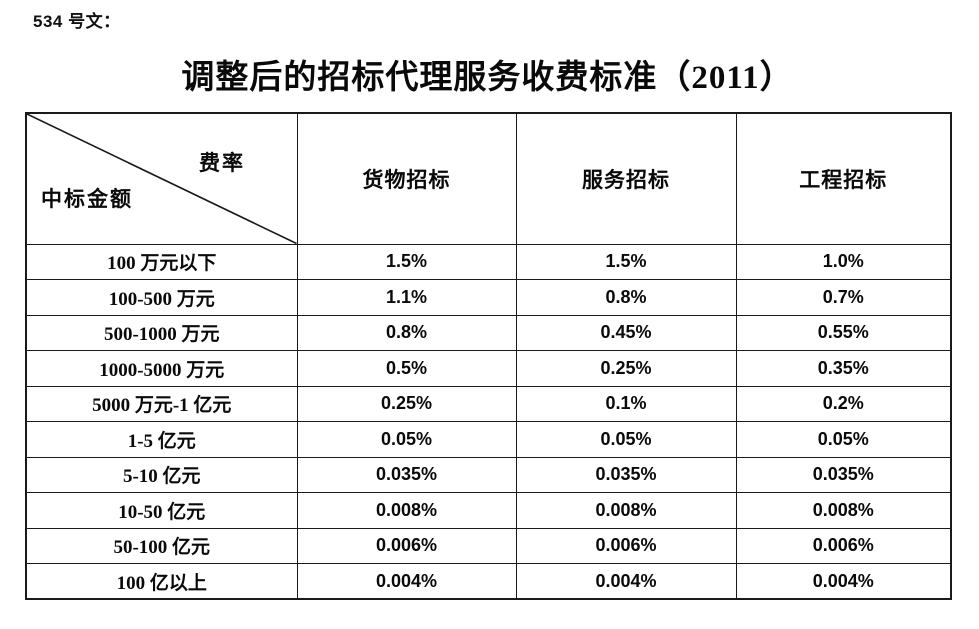 This screenshot has width=979, height=629. I want to click on engineering-rate-cell: 0.035%, so click(843, 474).